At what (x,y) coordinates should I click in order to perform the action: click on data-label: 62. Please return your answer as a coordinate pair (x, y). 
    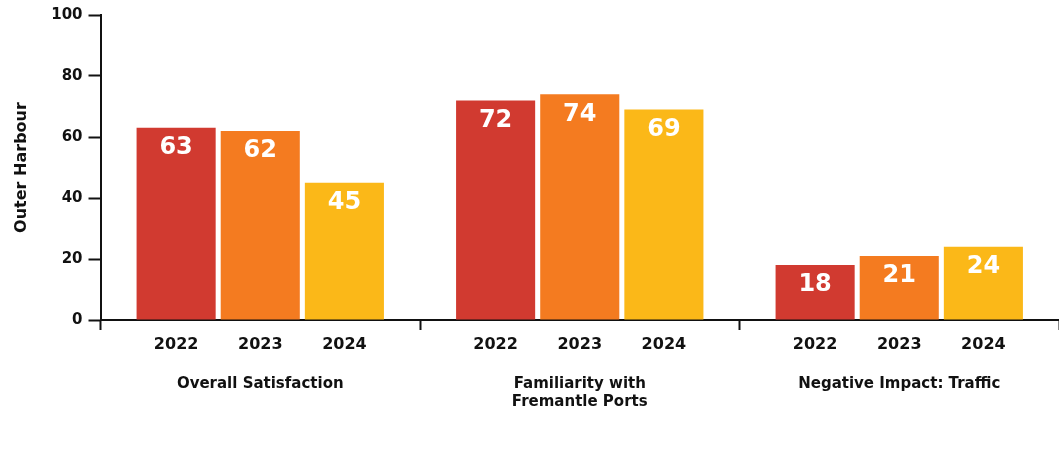
    Looking at the image, I should click on (260, 149).